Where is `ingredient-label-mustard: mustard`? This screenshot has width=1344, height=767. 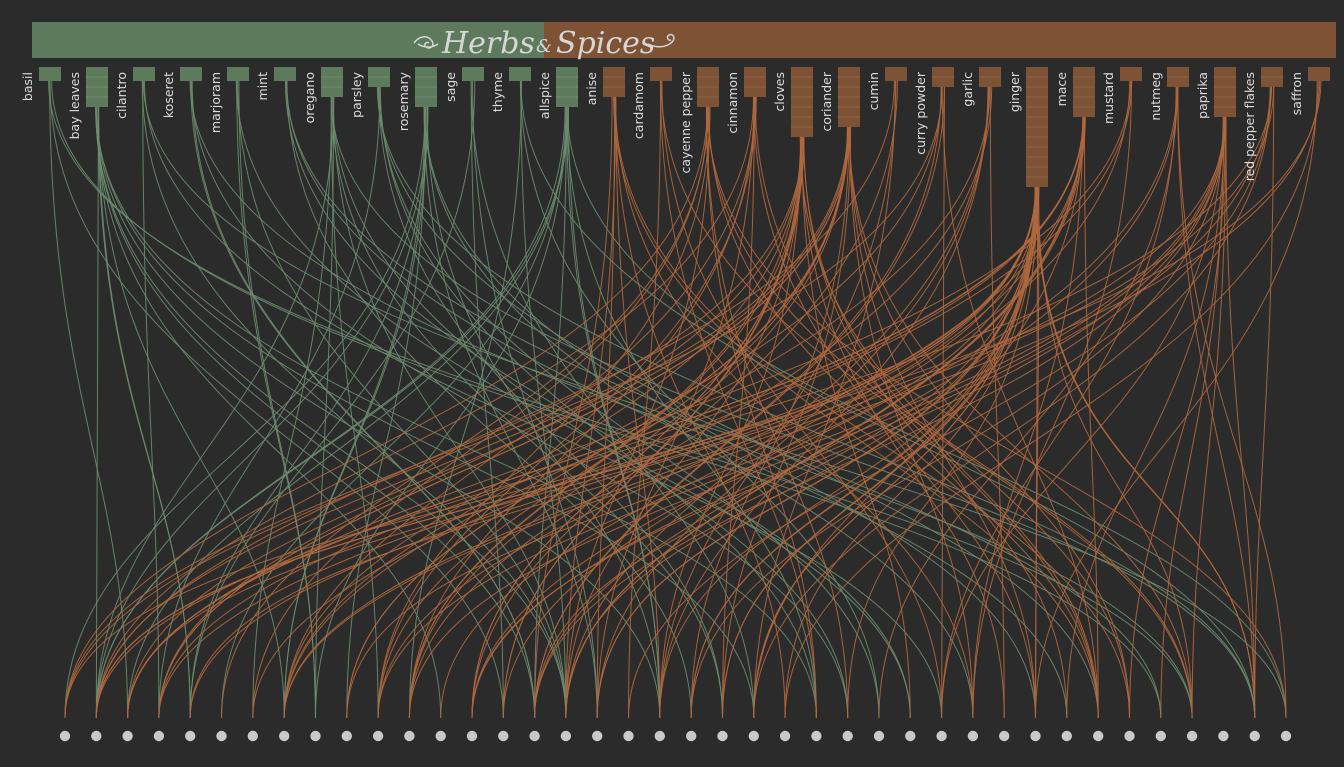
ingredient-label-mustard: mustard is located at coordinates (1108, 98).